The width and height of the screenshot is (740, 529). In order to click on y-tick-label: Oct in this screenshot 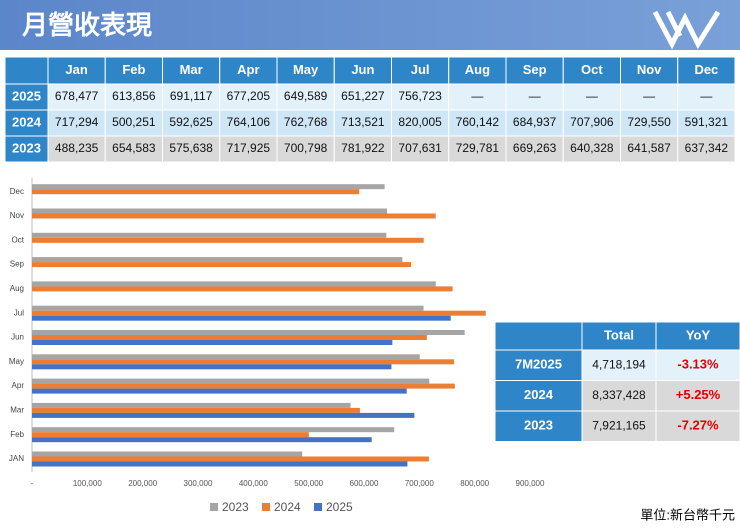, I will do `click(18, 239)`.